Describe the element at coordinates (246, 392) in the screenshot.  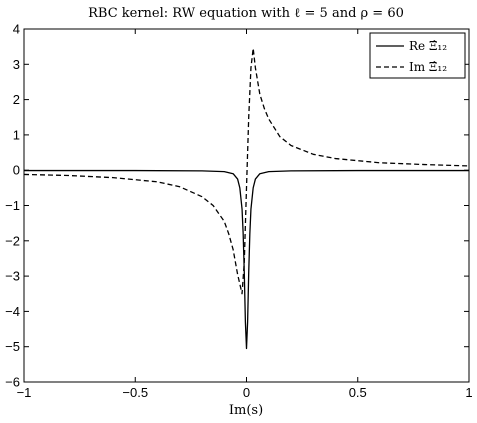
I see `x-tick-label: 0` at that location.